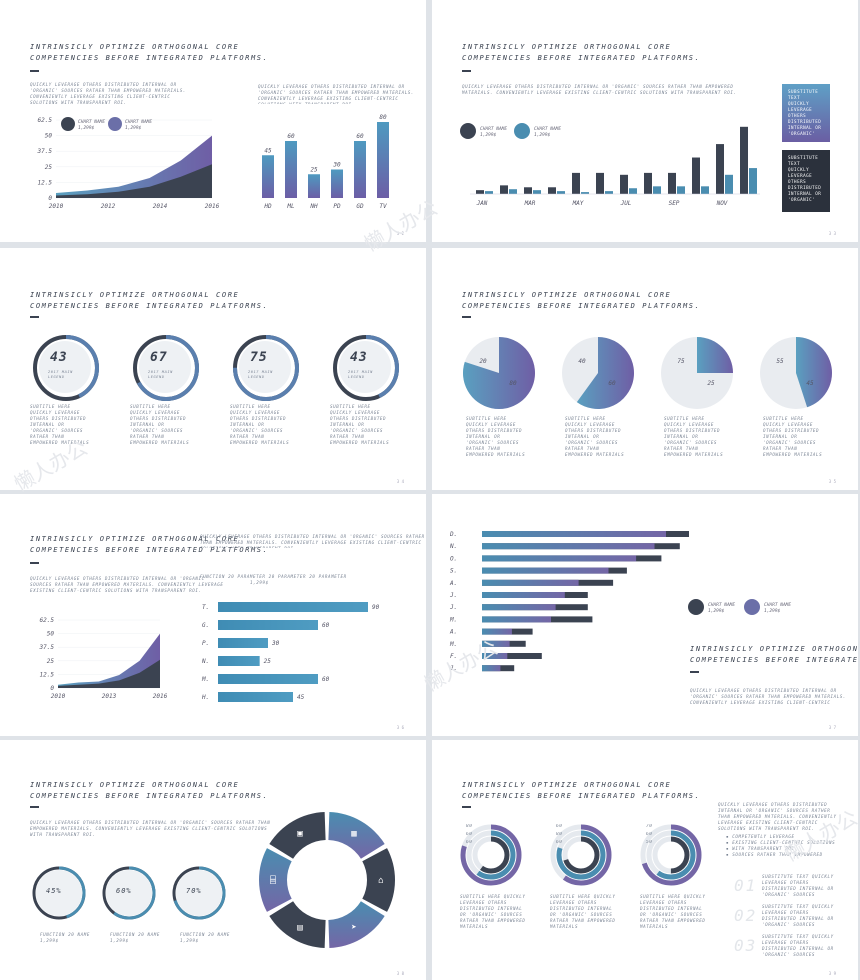 Image resolution: width=860 pixels, height=980 pixels. I want to click on page-number: 3 6, so click(400, 727).